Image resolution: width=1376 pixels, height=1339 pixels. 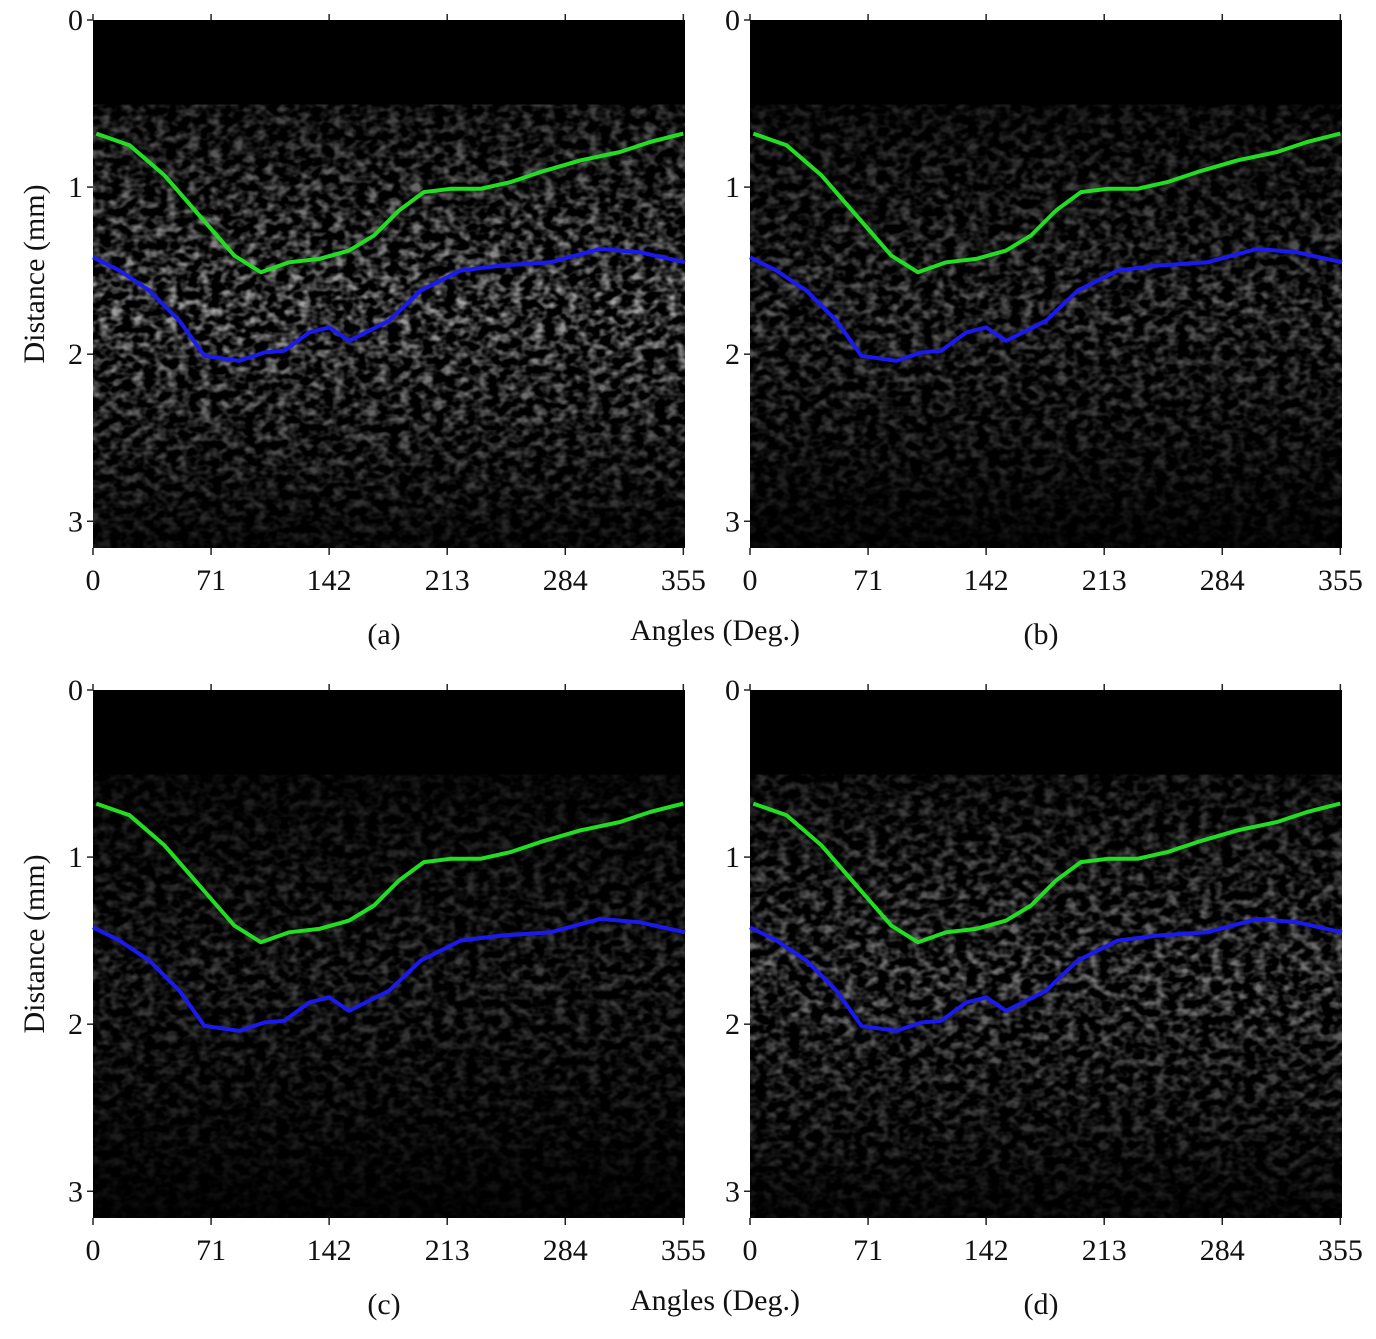 What do you see at coordinates (1041, 634) in the screenshot?
I see `panel-label: (b)` at bounding box center [1041, 634].